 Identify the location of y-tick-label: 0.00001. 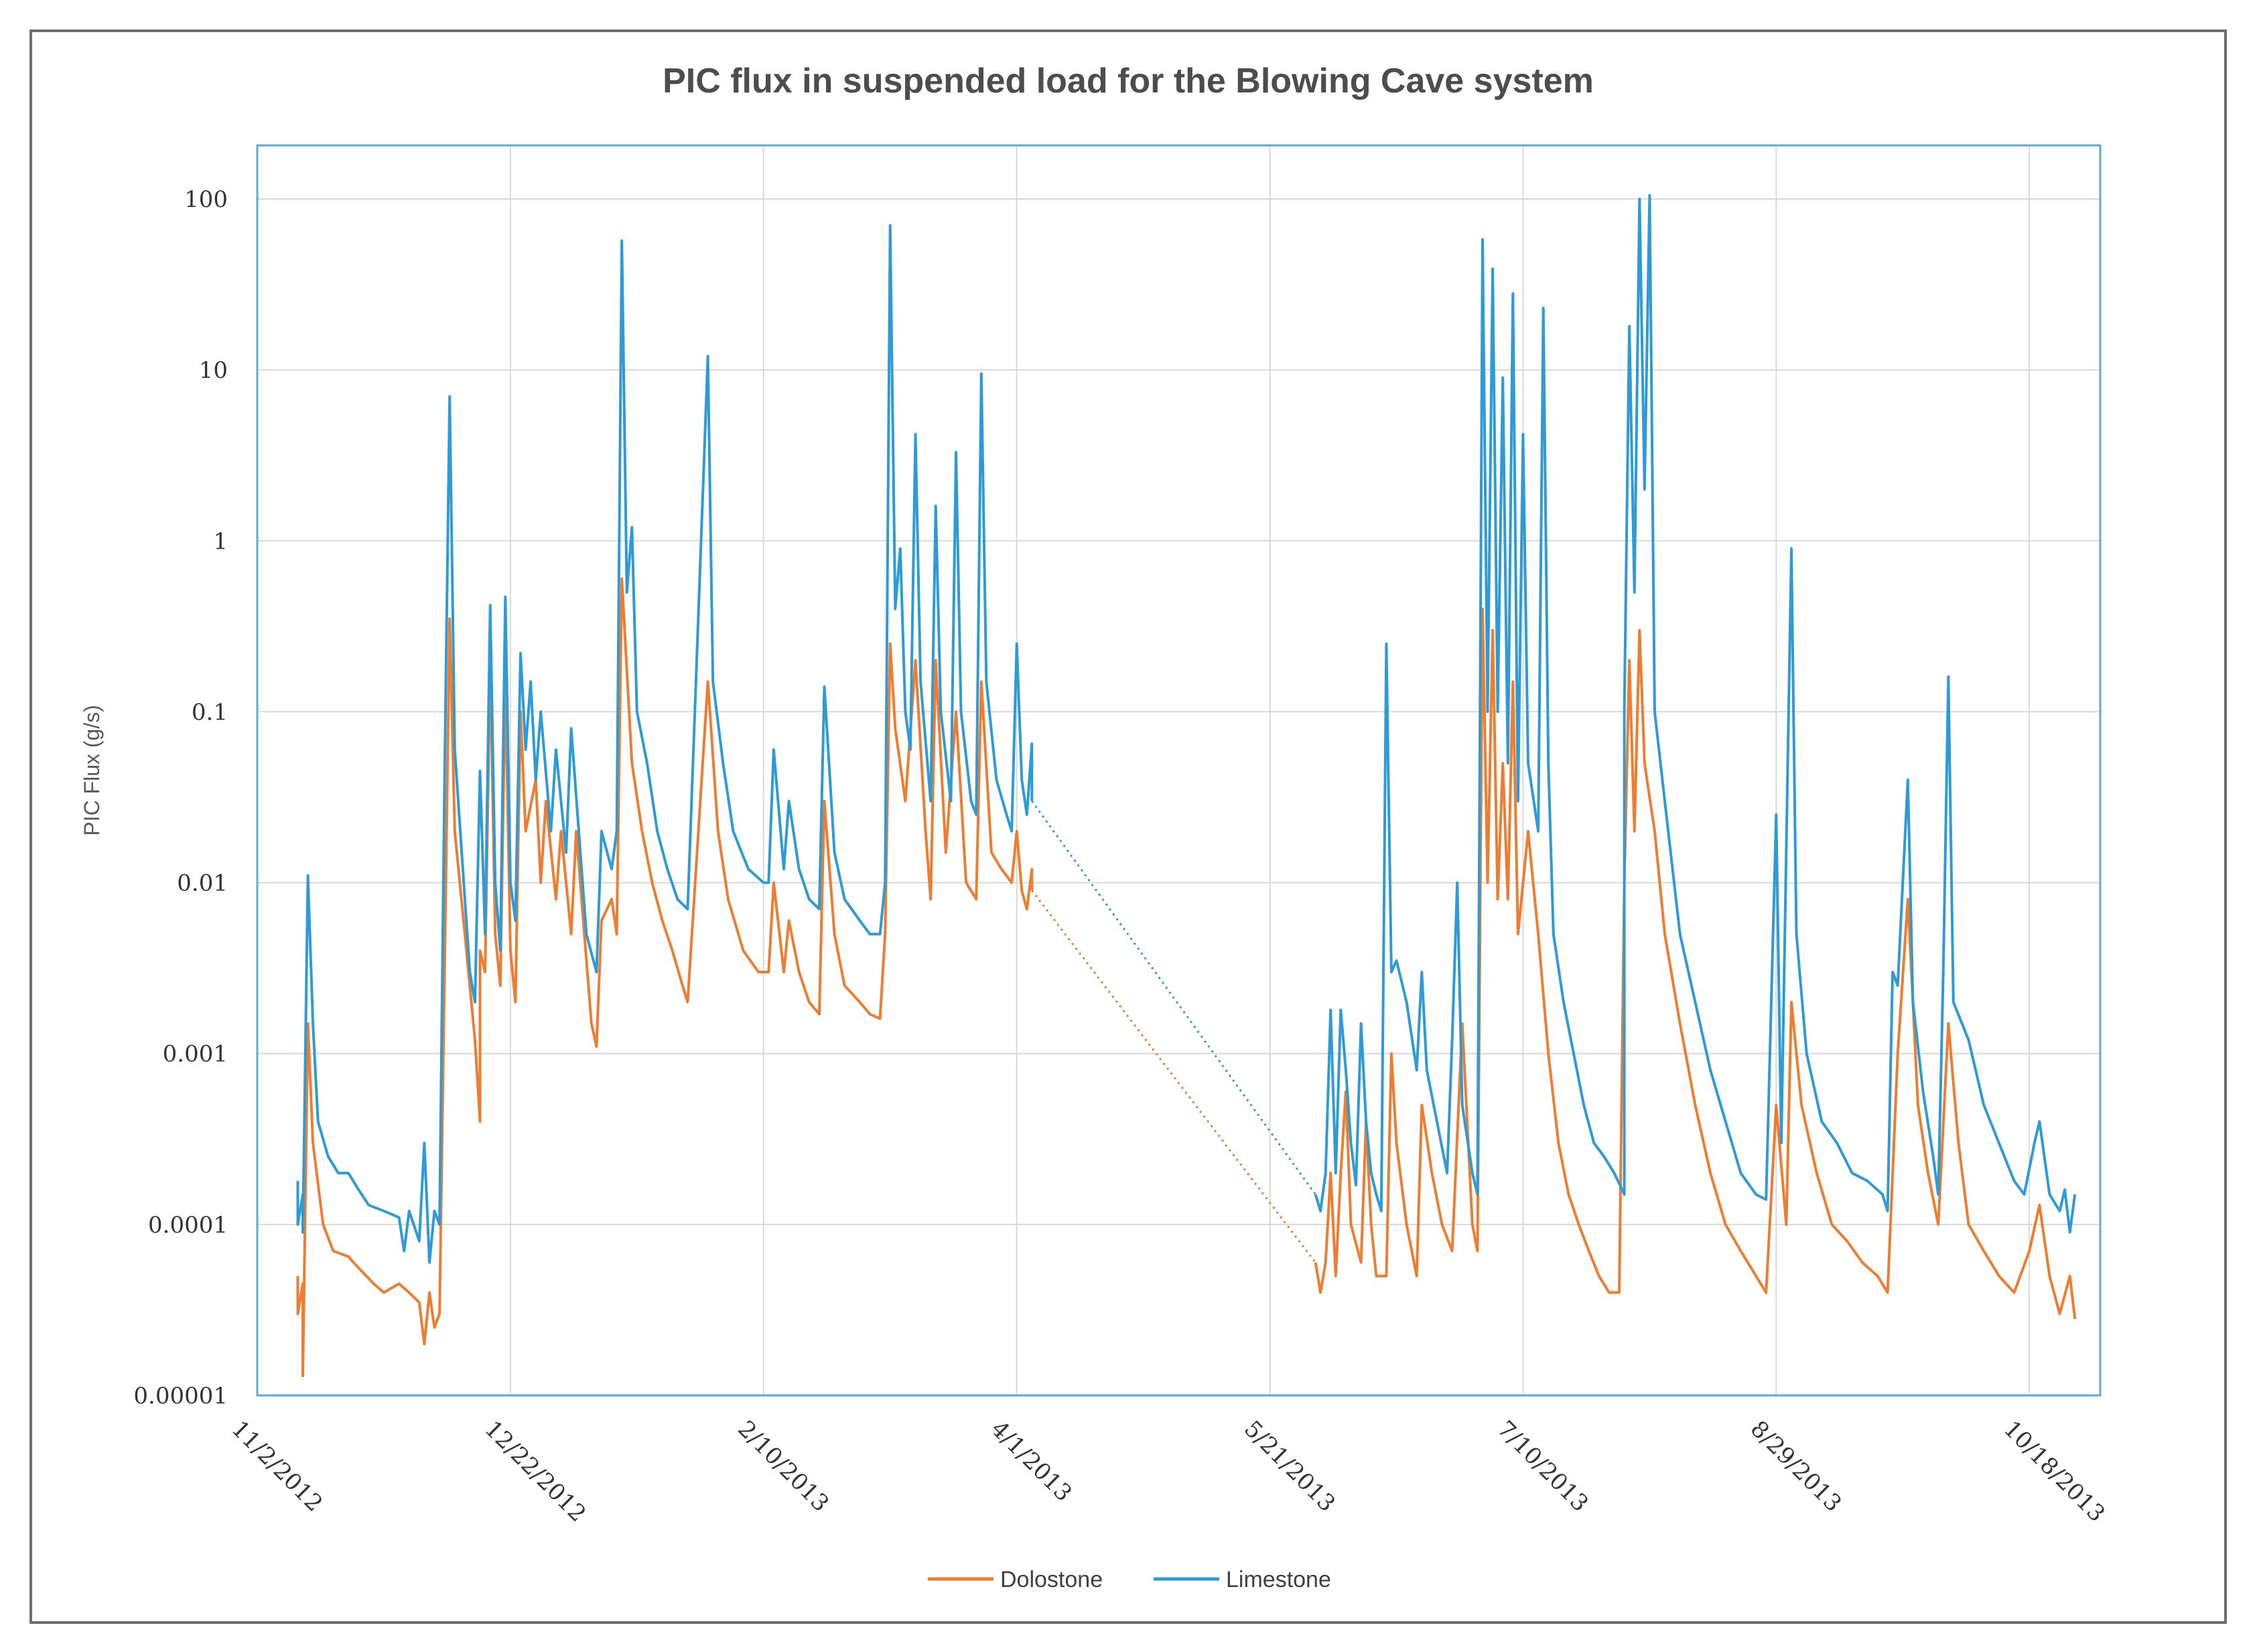
(180, 1396).